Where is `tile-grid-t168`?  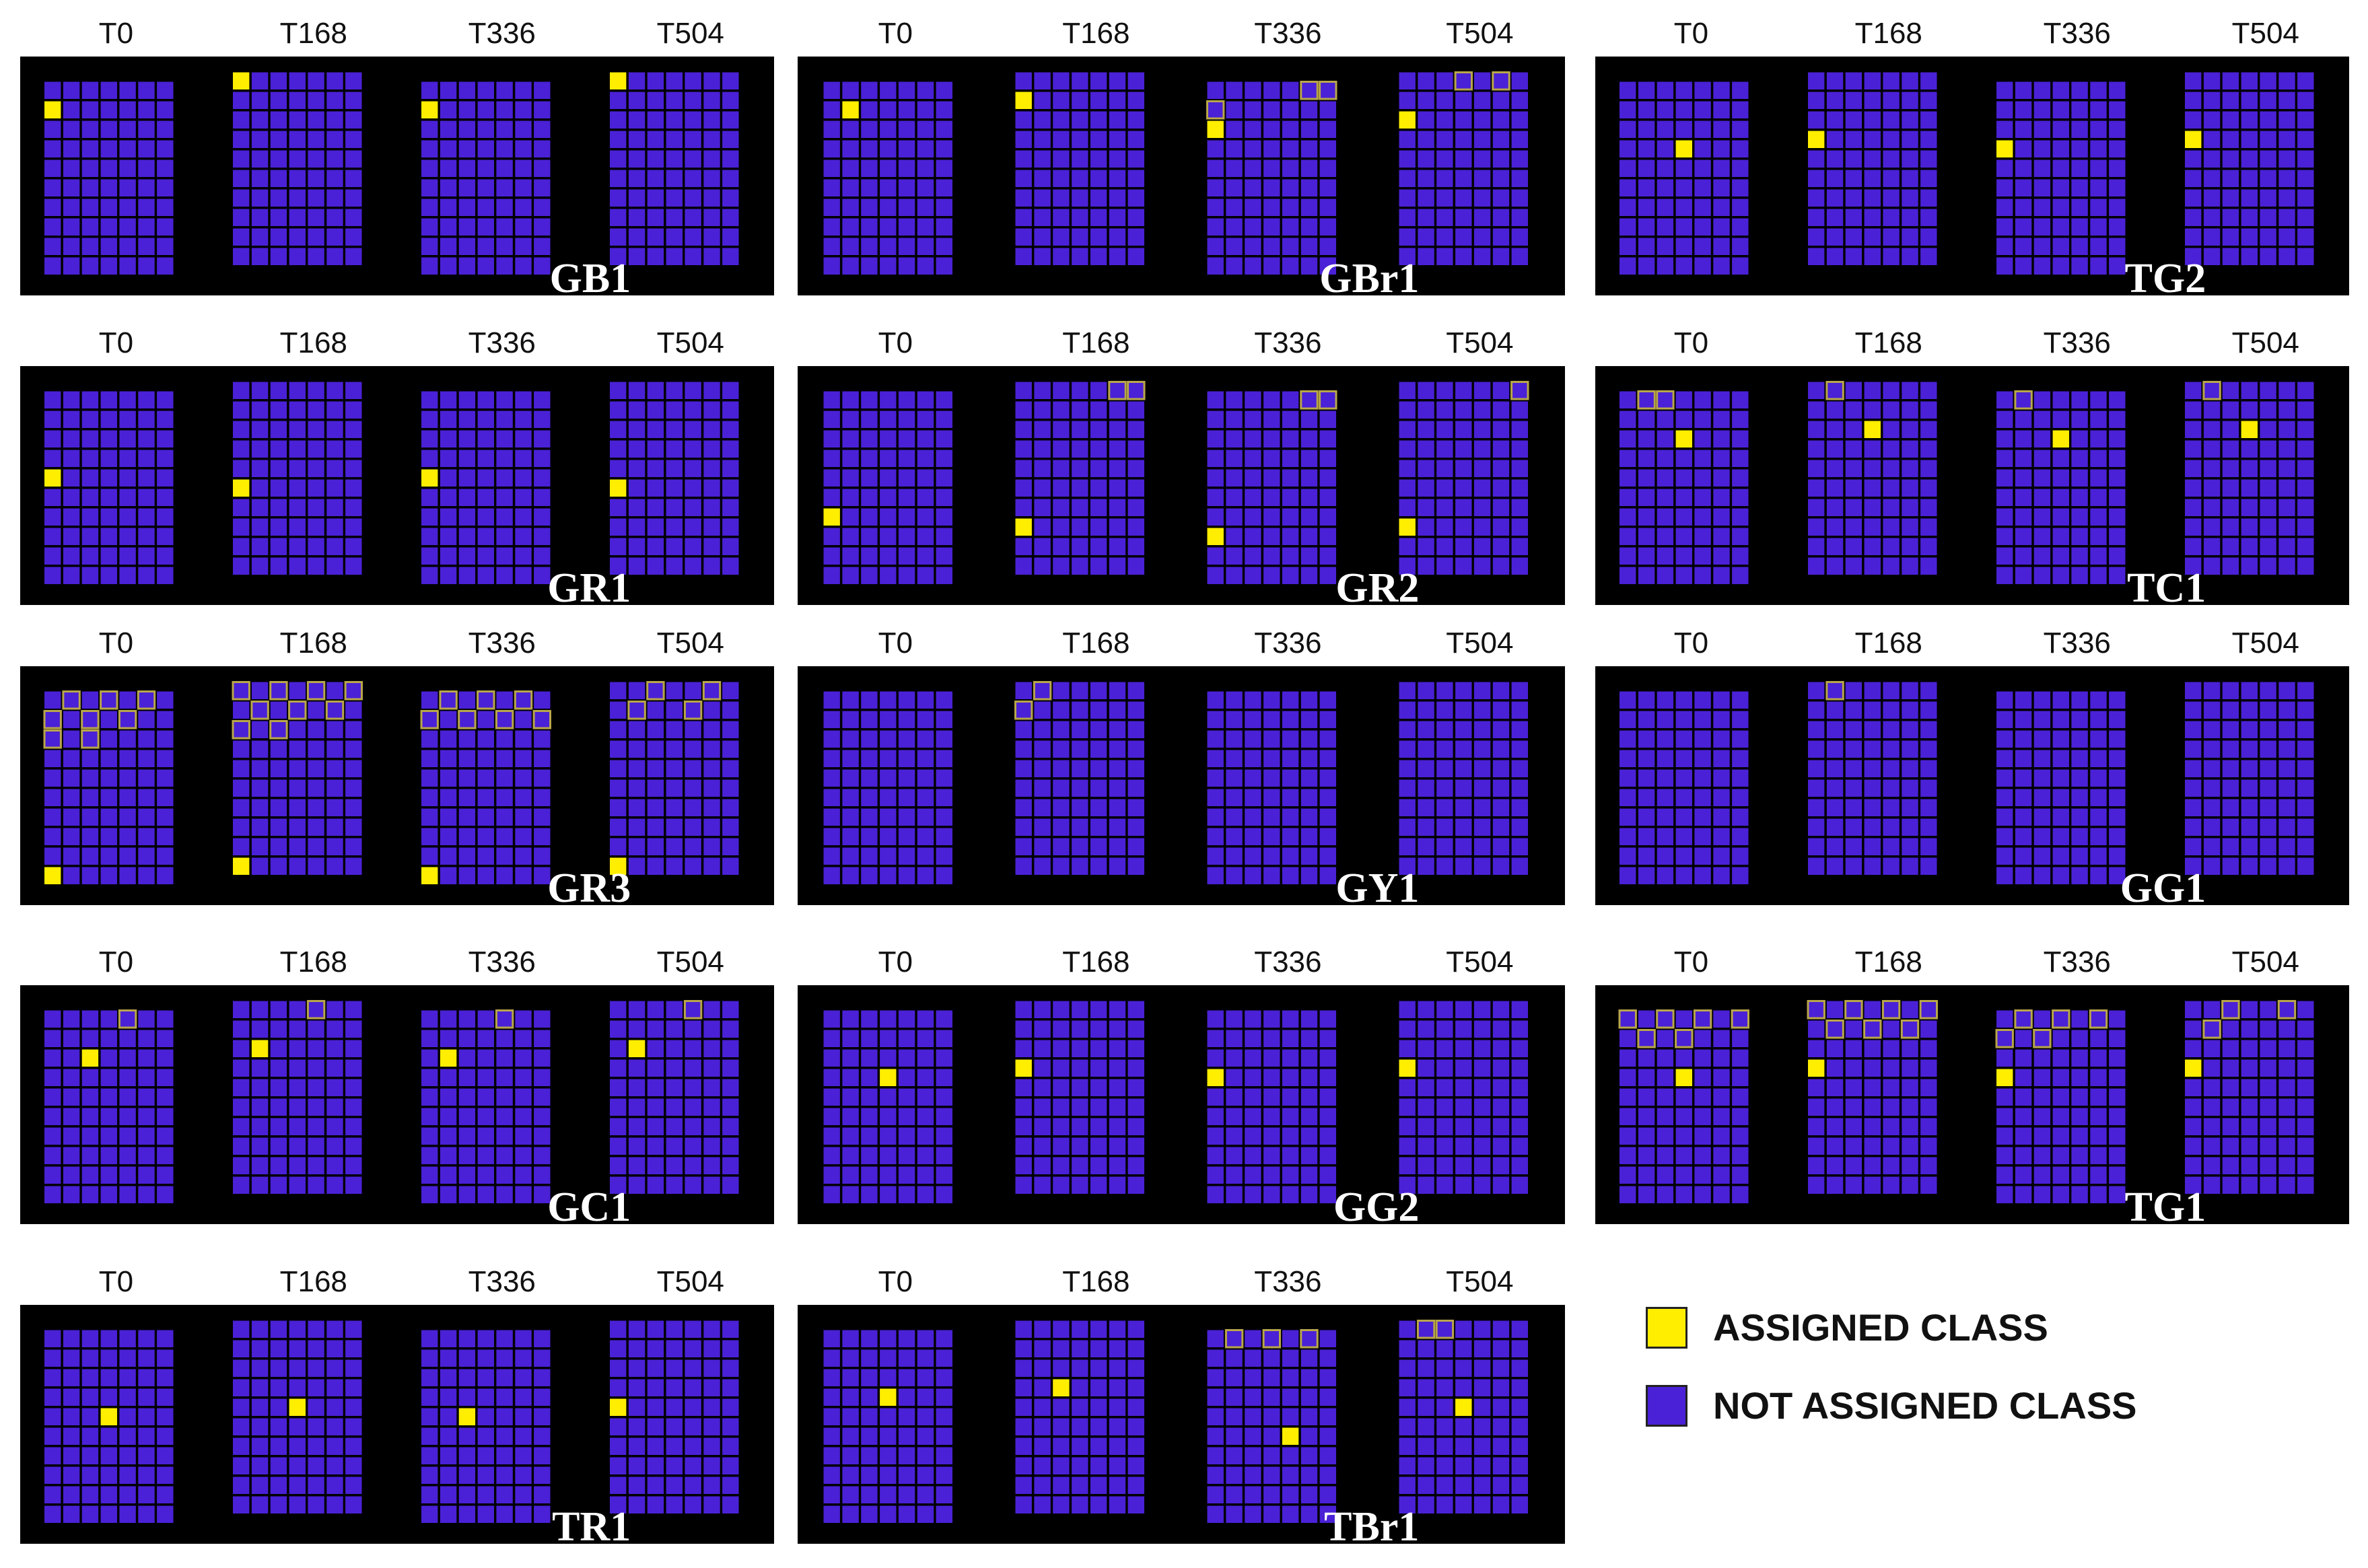
tile-grid-t168 is located at coordinates (297, 479).